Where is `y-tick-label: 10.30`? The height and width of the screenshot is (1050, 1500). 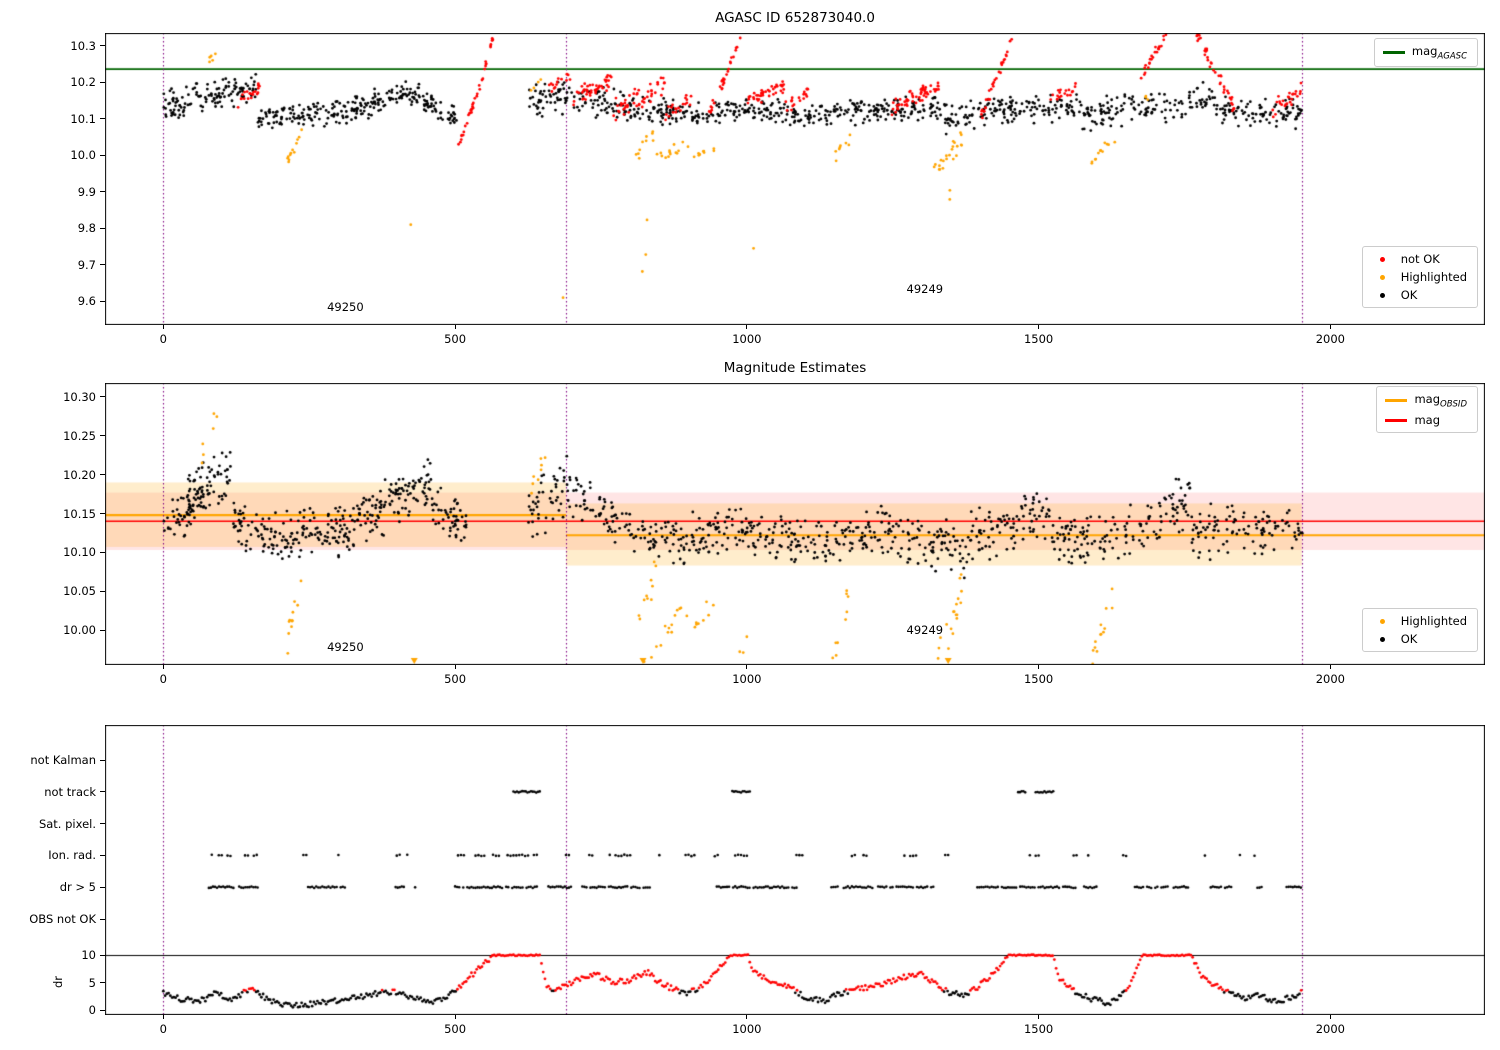 y-tick-label: 10.30 is located at coordinates (79, 396).